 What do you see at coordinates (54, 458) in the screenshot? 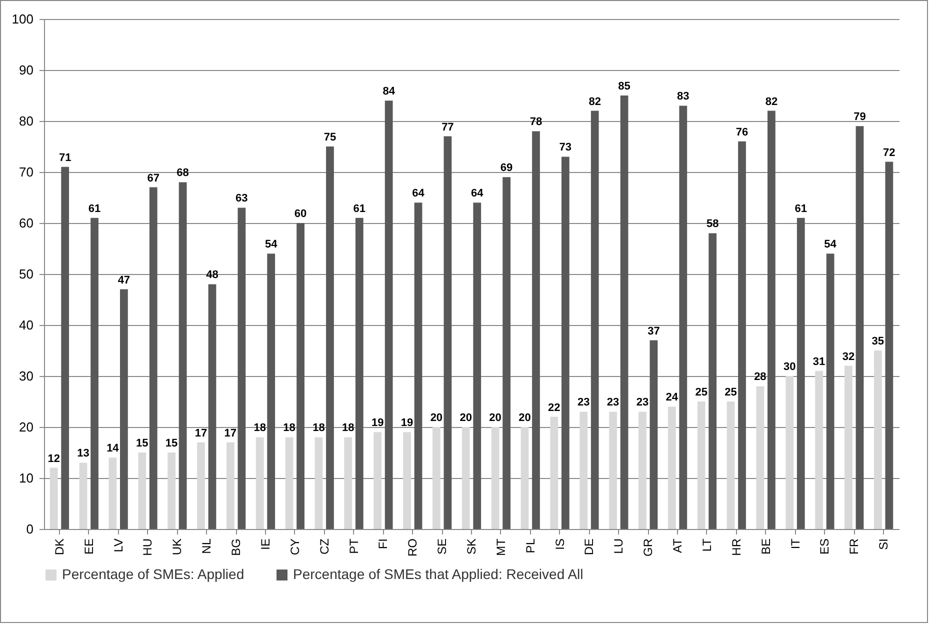
I see `data-label: 12` at bounding box center [54, 458].